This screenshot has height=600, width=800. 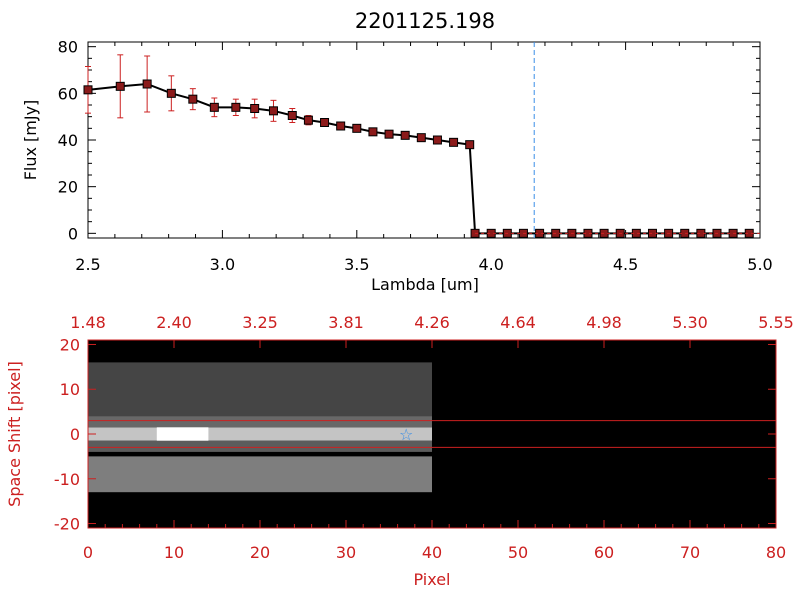 What do you see at coordinates (490, 264) in the screenshot?
I see `x-tick-label: 4.0` at bounding box center [490, 264].